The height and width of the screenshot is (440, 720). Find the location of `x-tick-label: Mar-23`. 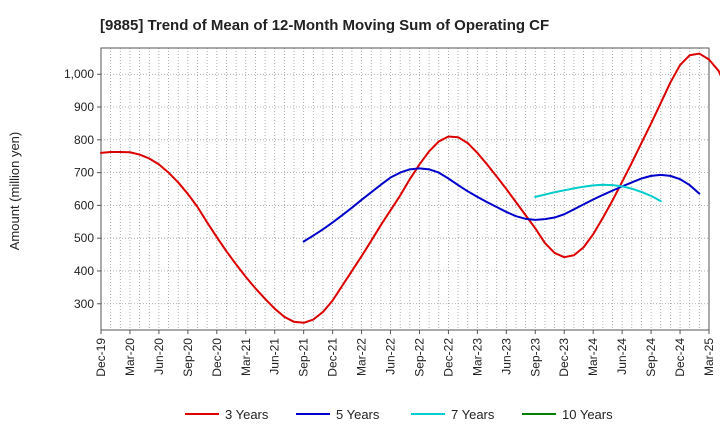

x-tick-label: Mar-23 is located at coordinates (477, 357).